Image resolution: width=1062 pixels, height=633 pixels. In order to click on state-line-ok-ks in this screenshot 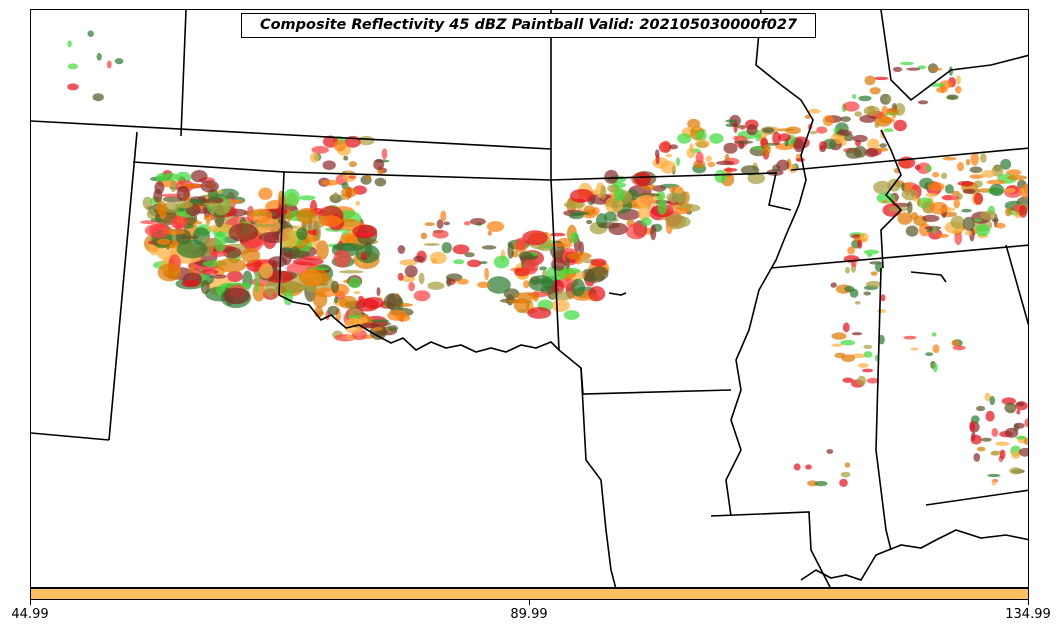, I will do `click(417, 176)`.